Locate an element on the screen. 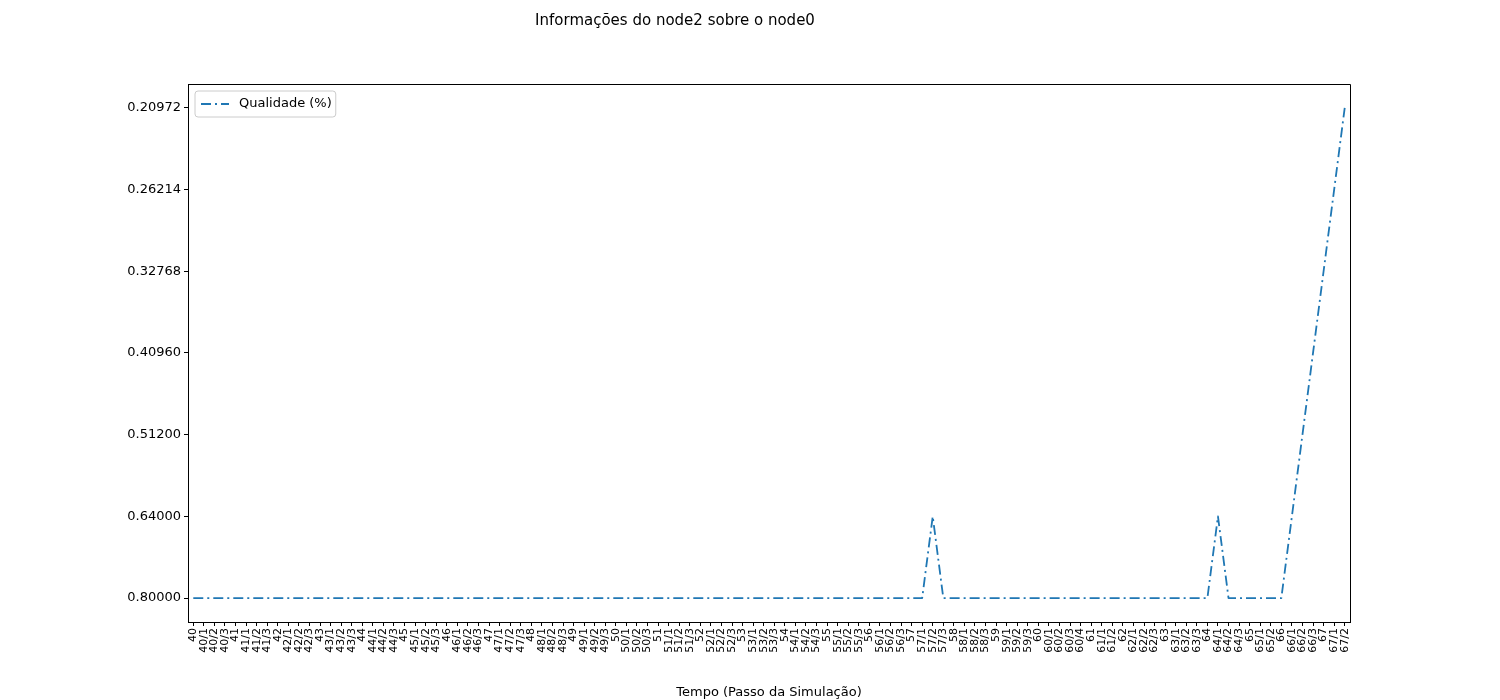 This screenshot has height=700, width=1500. y-tick-label: 0.40960 is located at coordinates (154, 352).